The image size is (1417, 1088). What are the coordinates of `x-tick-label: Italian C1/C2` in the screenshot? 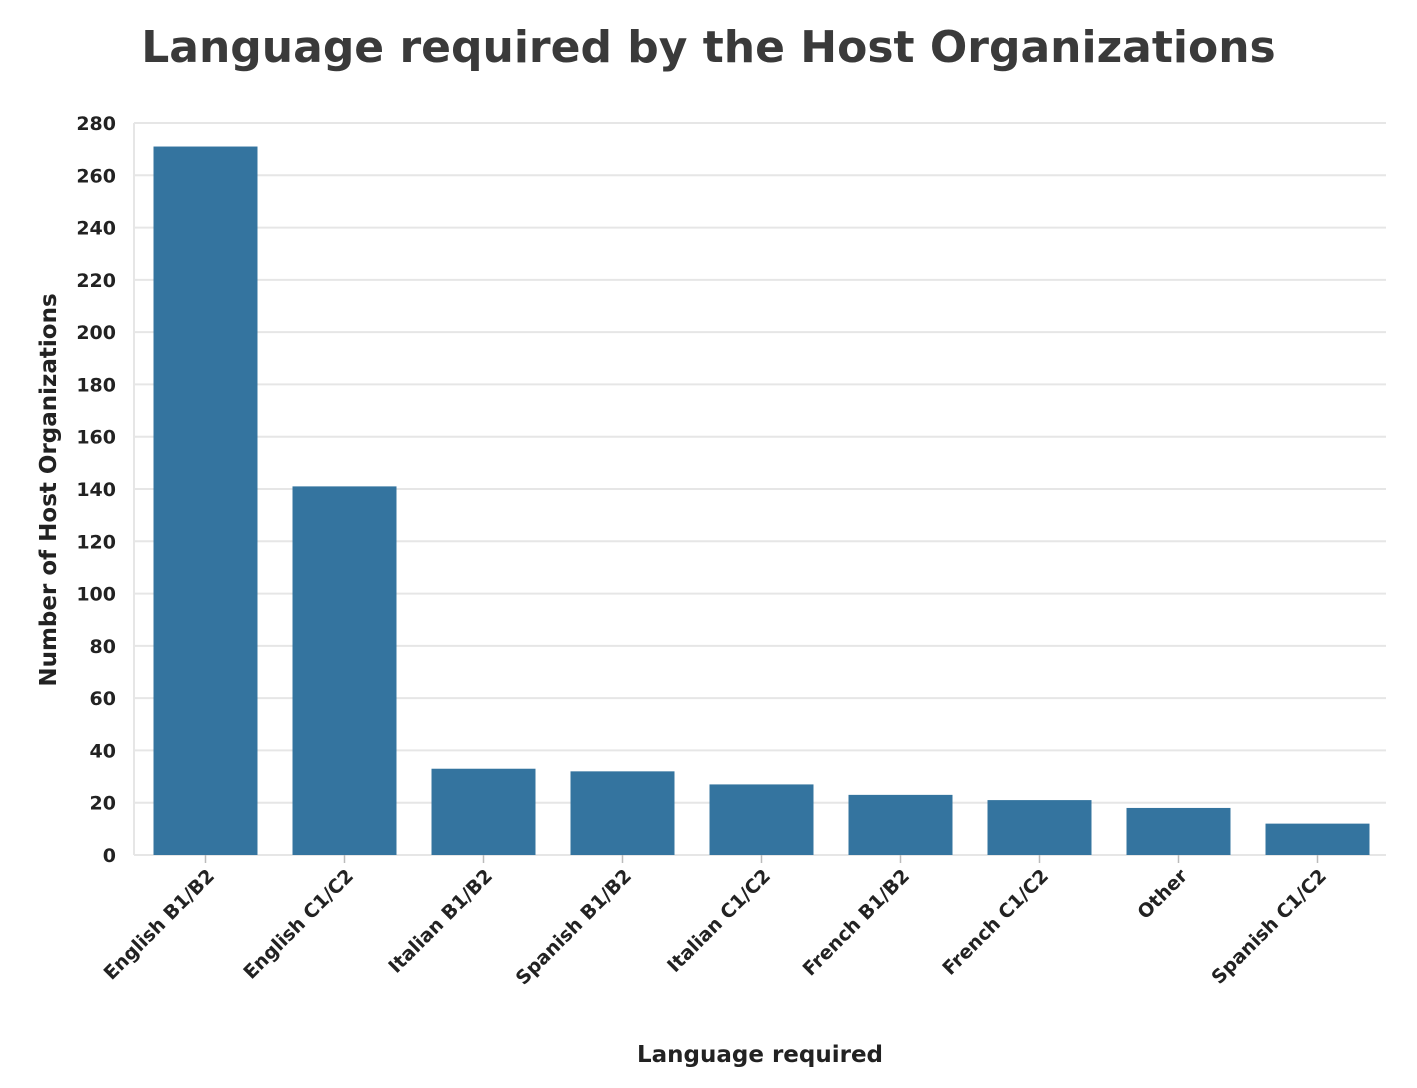 It's located at (719, 921).